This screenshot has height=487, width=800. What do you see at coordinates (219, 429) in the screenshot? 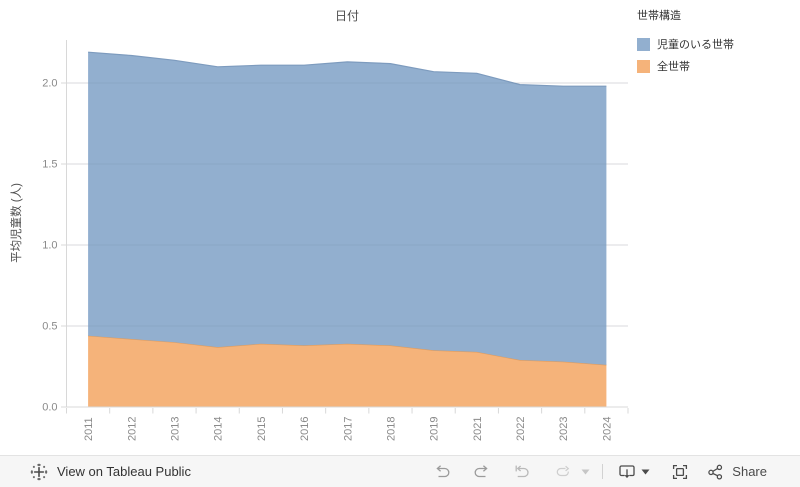
I see `x-tick-label: 2014` at bounding box center [219, 429].